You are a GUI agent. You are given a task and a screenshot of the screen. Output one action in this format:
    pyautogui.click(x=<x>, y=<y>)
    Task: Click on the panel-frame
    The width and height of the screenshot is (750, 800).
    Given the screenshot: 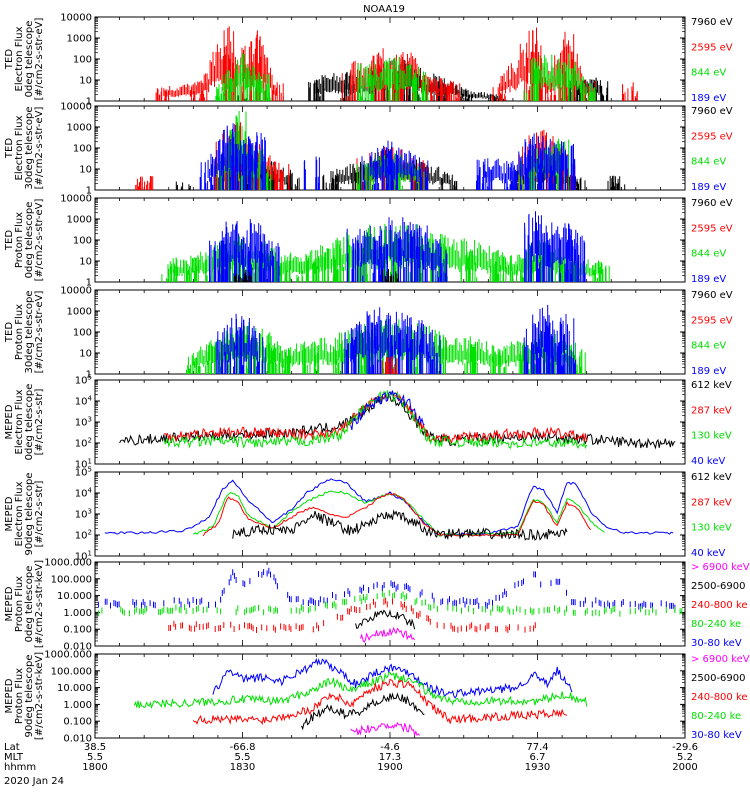 What is the action you would take?
    pyautogui.click(x=390, y=514)
    